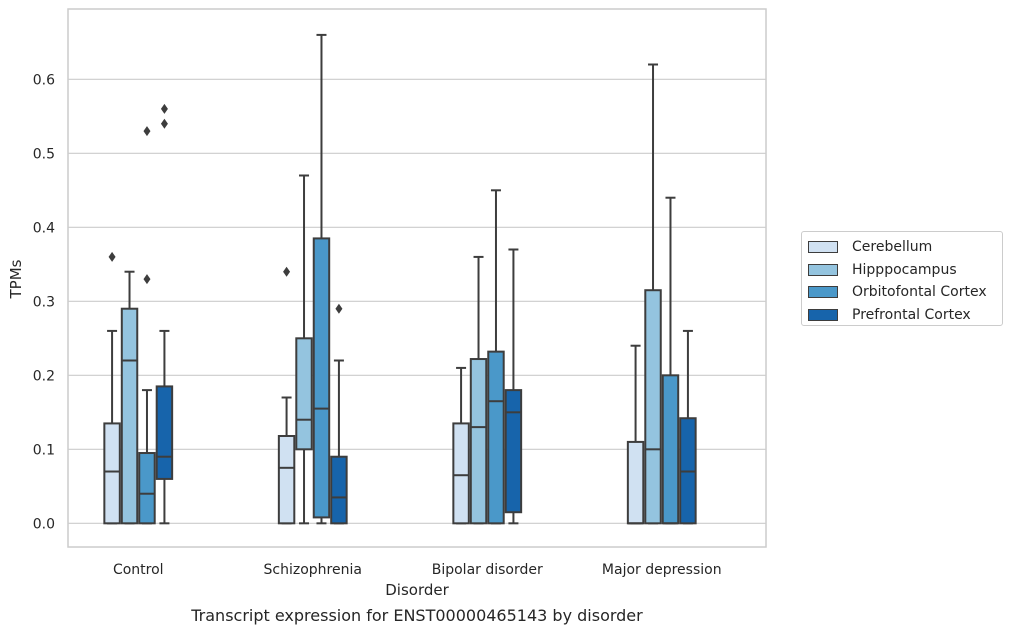  I want to click on y-tick-labels: 0.0 0.1 0.2 0.3 0.4 0.5 0.6, so click(44, 302).